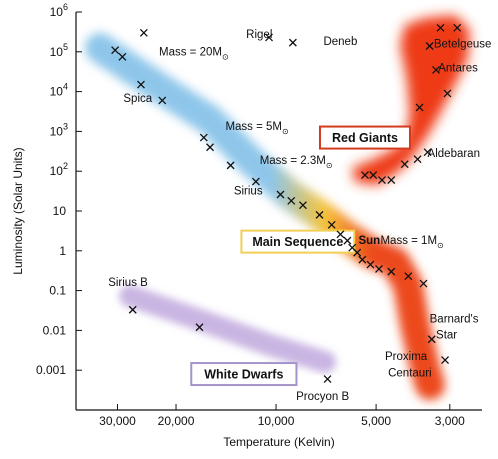 This screenshot has height=459, width=498. I want to click on star-label: Antares, so click(458, 68).